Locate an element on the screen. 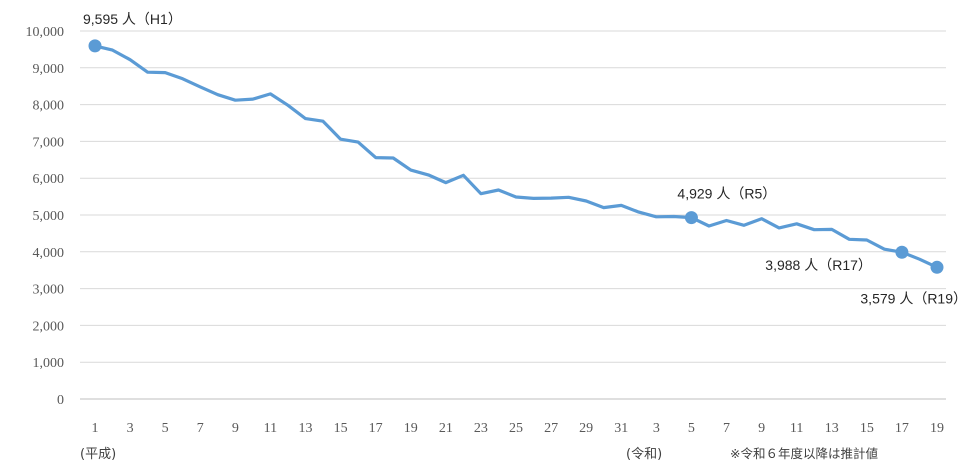 The image size is (971, 468). x-tick-label: 27 is located at coordinates (551, 428).